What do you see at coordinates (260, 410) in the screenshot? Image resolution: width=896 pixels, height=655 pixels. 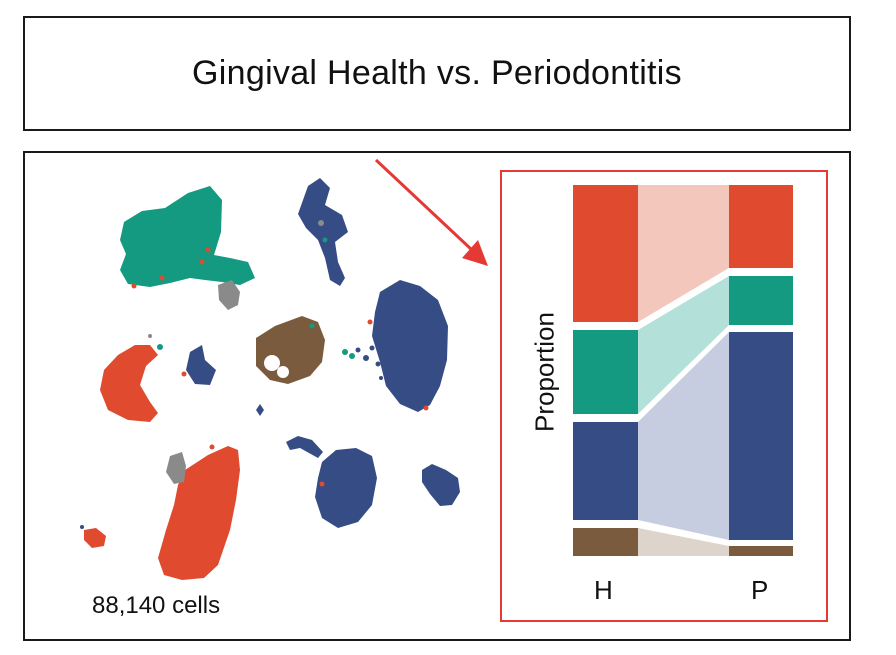 I see `umap-cluster-navy-speck` at bounding box center [260, 410].